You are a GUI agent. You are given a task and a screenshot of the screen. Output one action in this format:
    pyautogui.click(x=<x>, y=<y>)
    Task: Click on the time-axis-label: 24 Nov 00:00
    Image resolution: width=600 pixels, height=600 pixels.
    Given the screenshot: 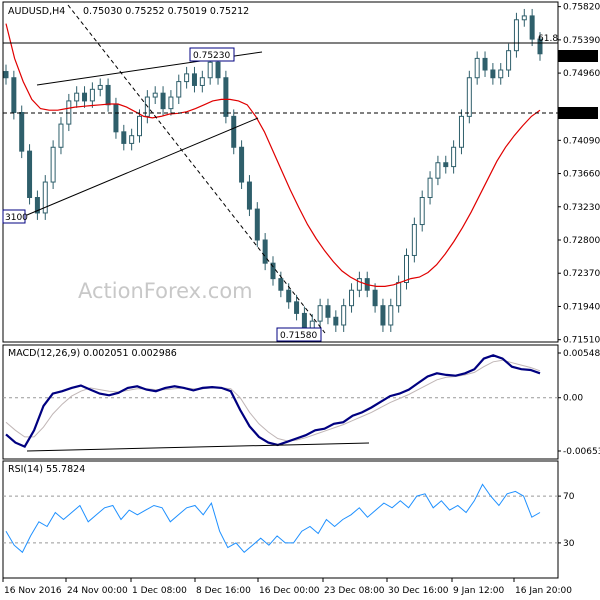 What is the action you would take?
    pyautogui.click(x=97, y=591)
    